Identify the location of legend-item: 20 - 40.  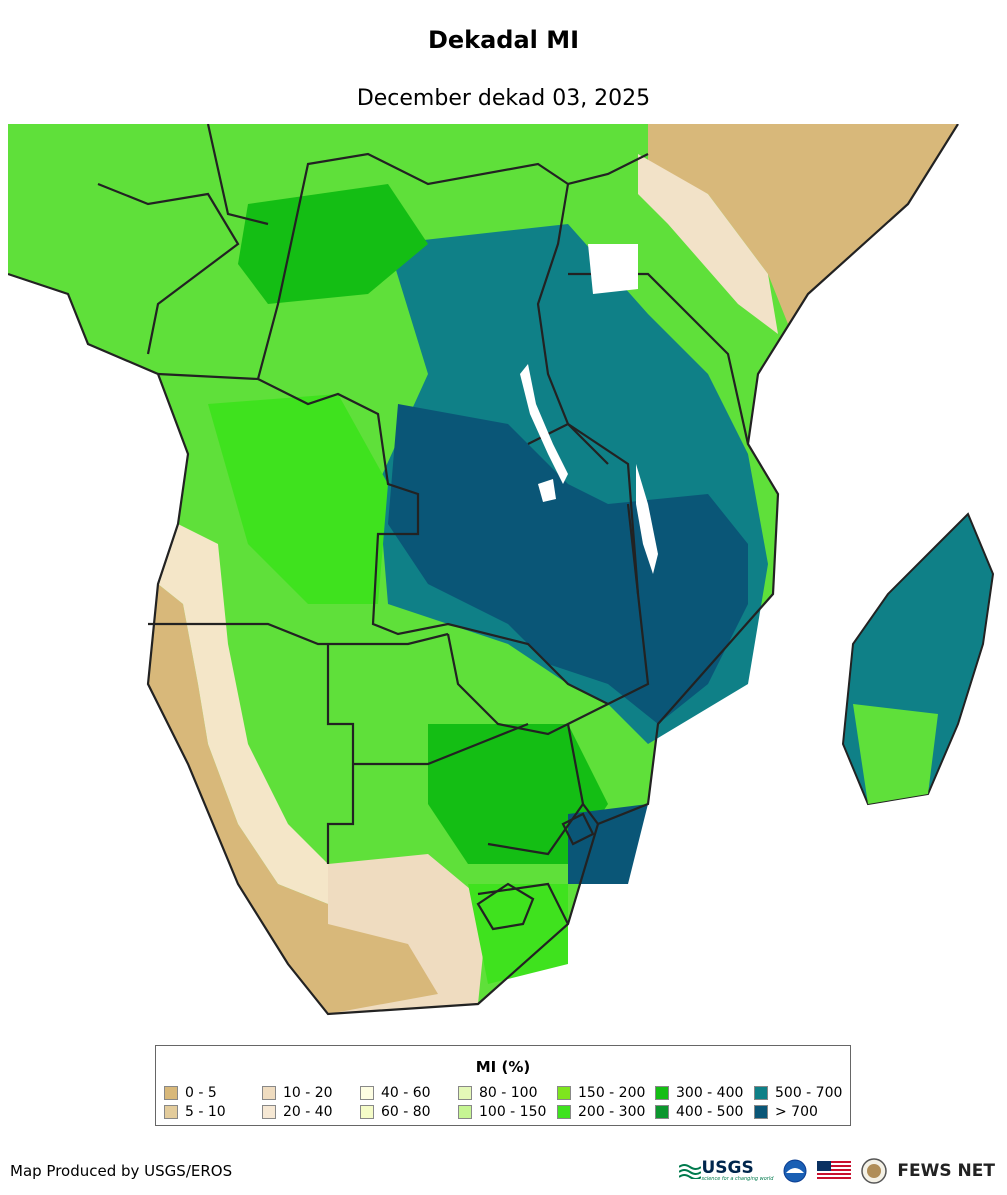
(297, 1112).